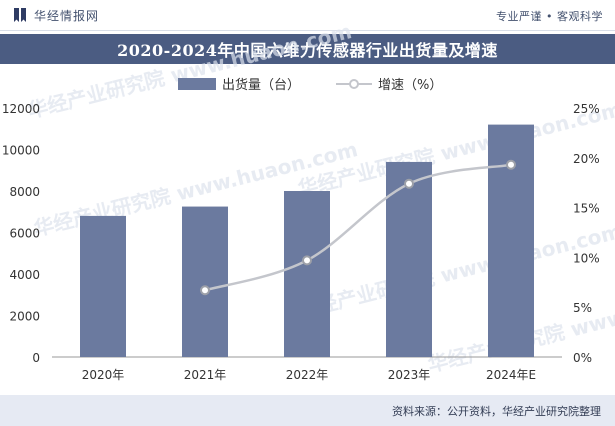  What do you see at coordinates (24, 317) in the screenshot?
I see `y-left-tick-label: 2000` at bounding box center [24, 317].